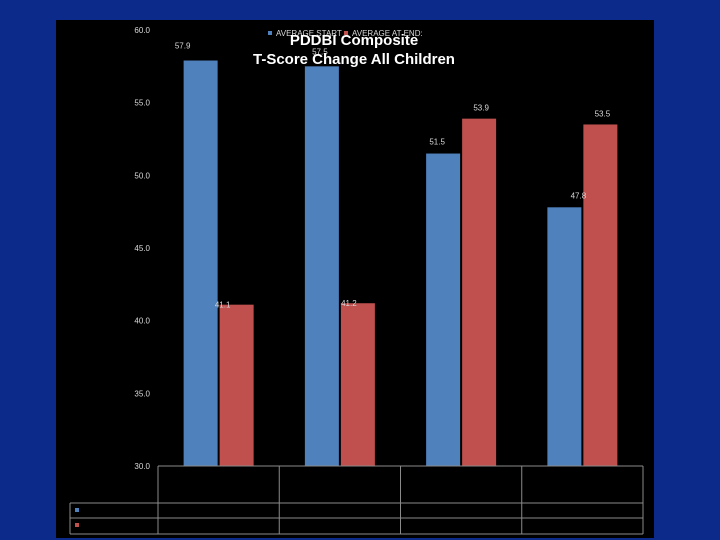 The image size is (720, 540). What do you see at coordinates (354, 40) in the screenshot?
I see `chart-title: PDDBI Composite` at bounding box center [354, 40].